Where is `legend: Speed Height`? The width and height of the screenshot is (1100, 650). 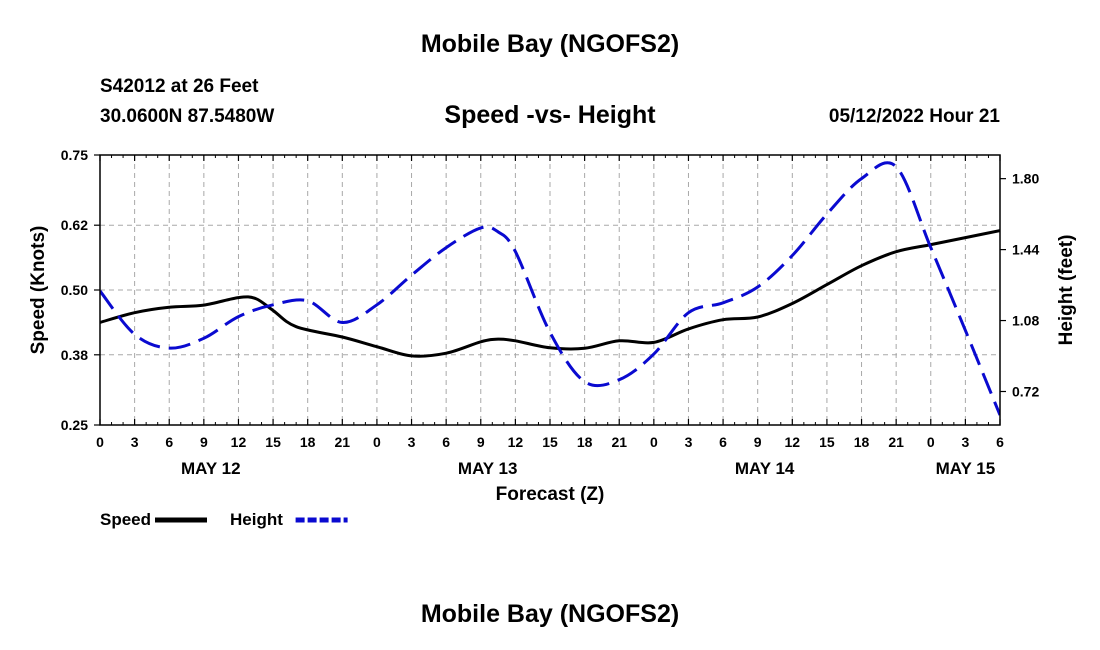
legend: Speed Height is located at coordinates (224, 519).